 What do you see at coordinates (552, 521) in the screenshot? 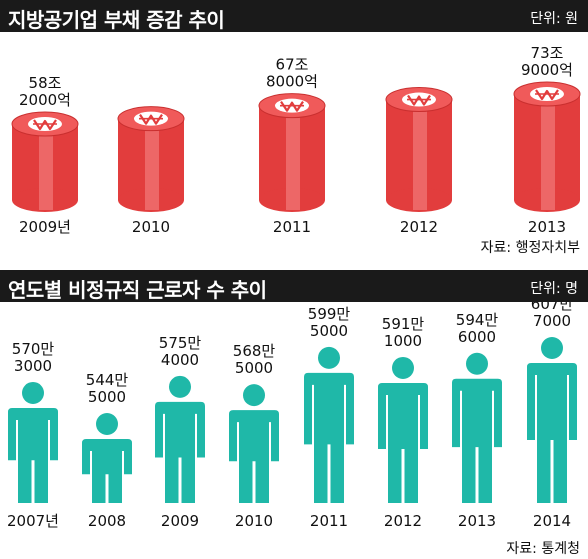
I see `workers-category-label: 2014` at bounding box center [552, 521].